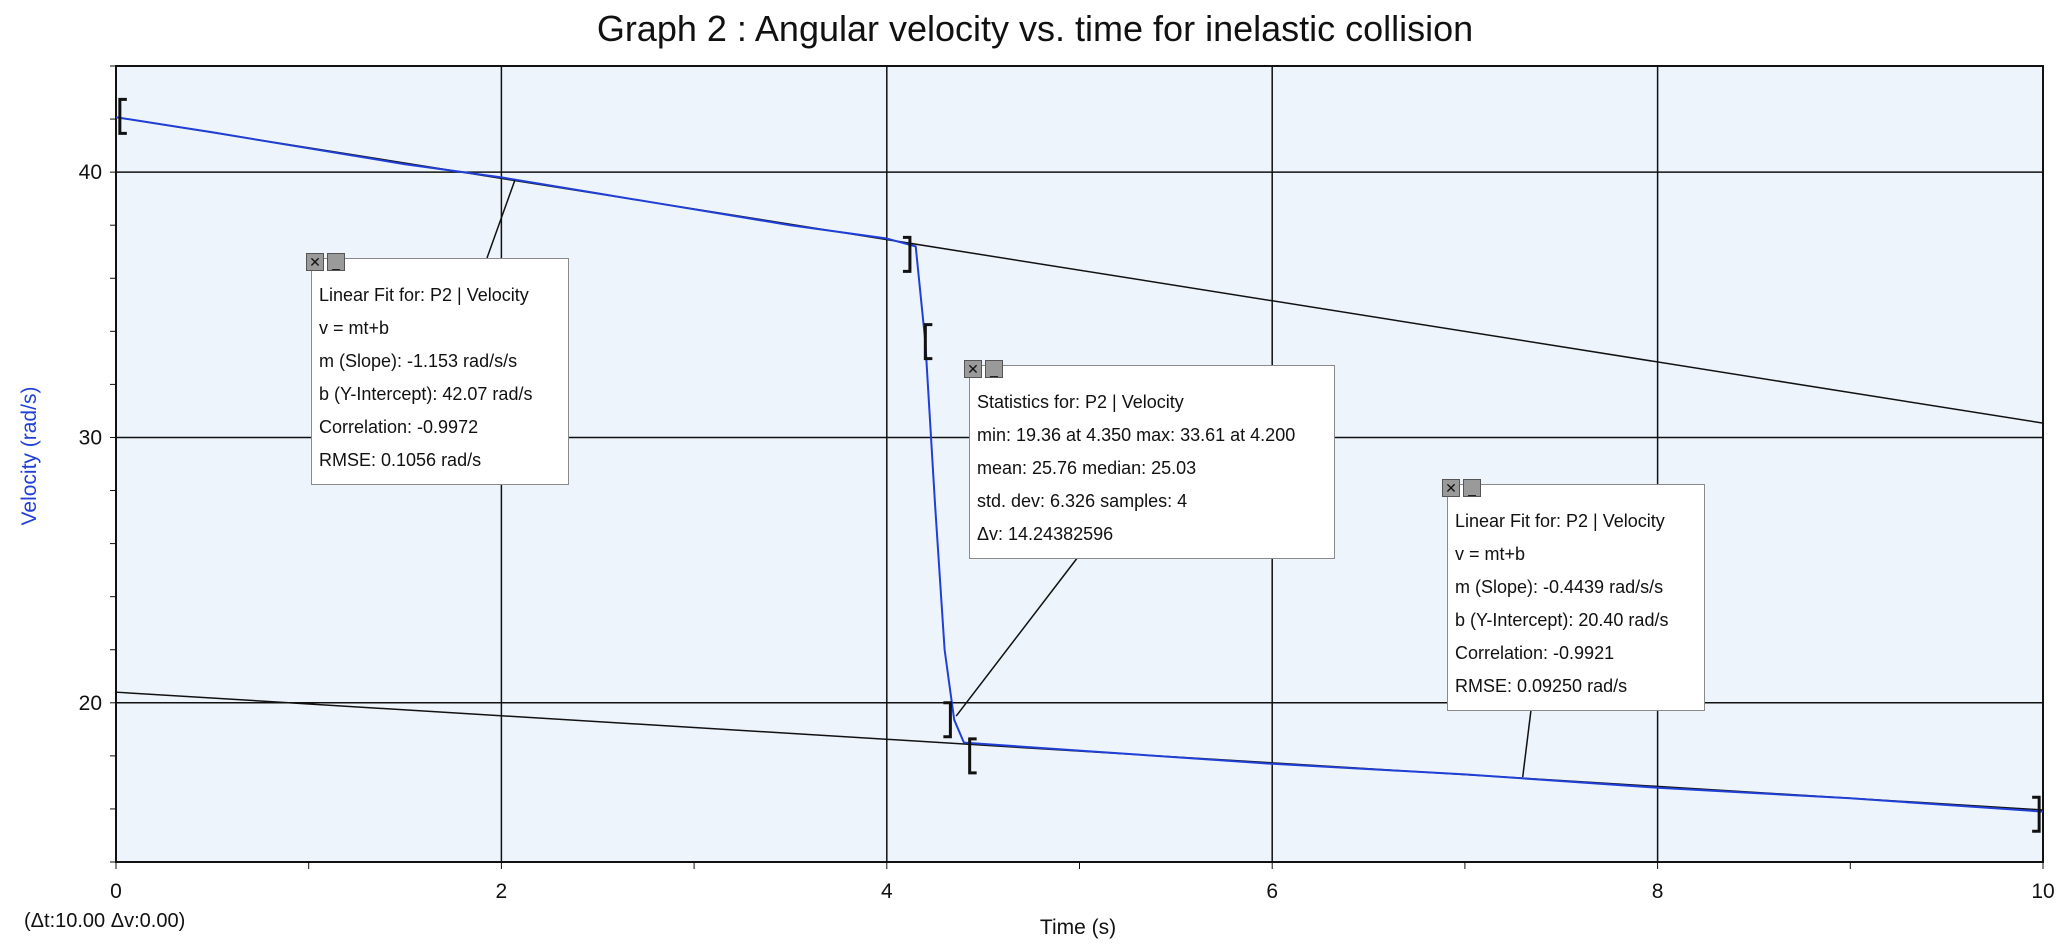 The image size is (2070, 946). What do you see at coordinates (105, 921) in the screenshot?
I see `delta-readout: (Δt:10.00 Δv:0.00)` at bounding box center [105, 921].